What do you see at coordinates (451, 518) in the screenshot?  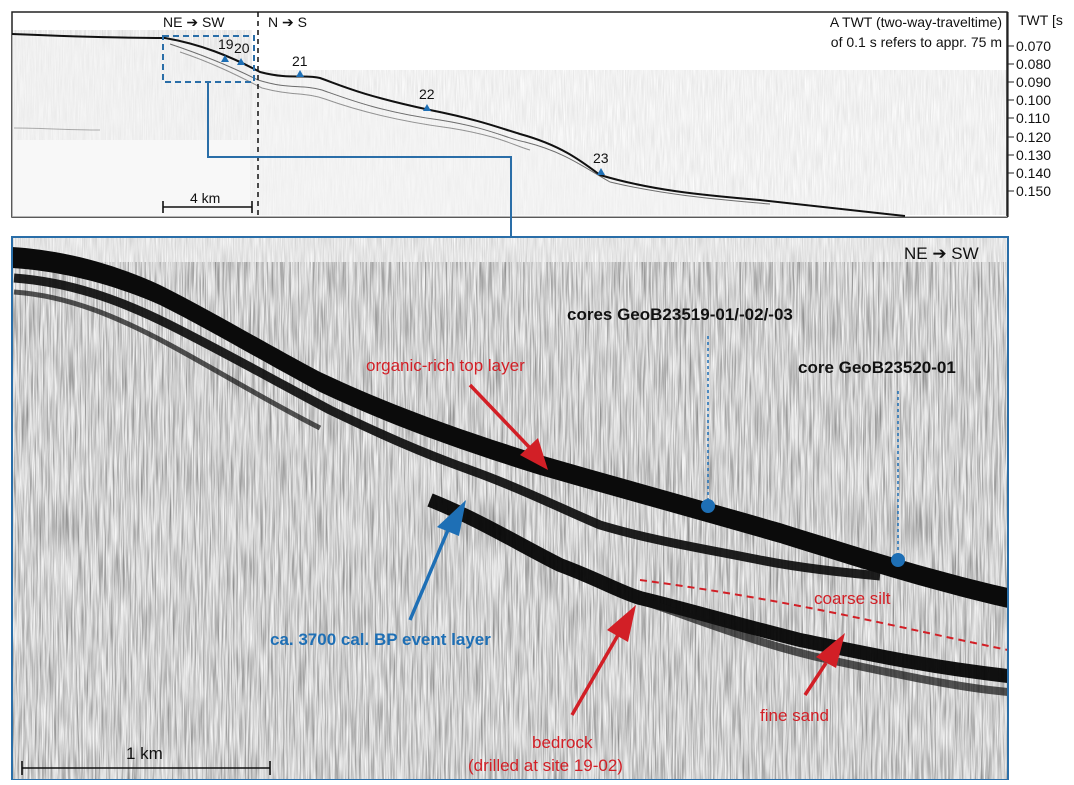 I see `arrow-event-layer-head` at bounding box center [451, 518].